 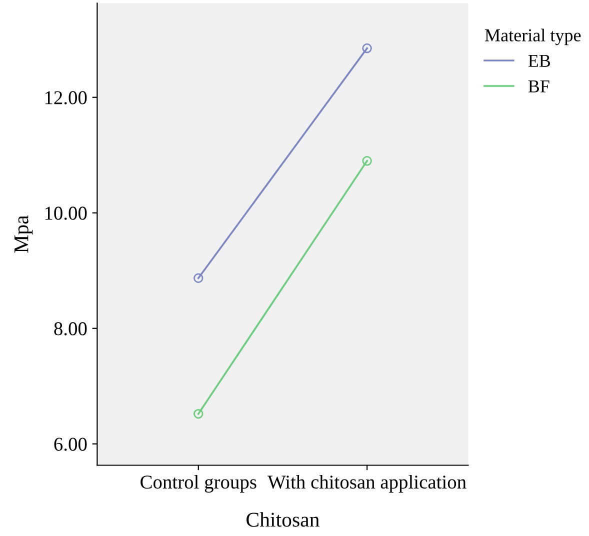 I want to click on y-tick-label: 8.00, so click(x=70, y=329).